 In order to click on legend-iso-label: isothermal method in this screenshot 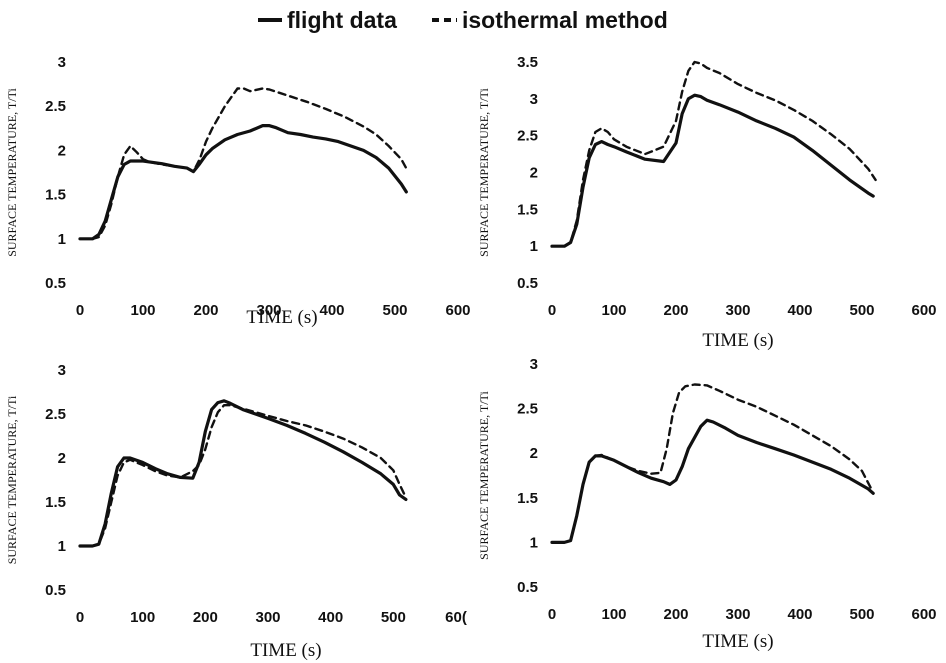, I will do `click(565, 20)`.